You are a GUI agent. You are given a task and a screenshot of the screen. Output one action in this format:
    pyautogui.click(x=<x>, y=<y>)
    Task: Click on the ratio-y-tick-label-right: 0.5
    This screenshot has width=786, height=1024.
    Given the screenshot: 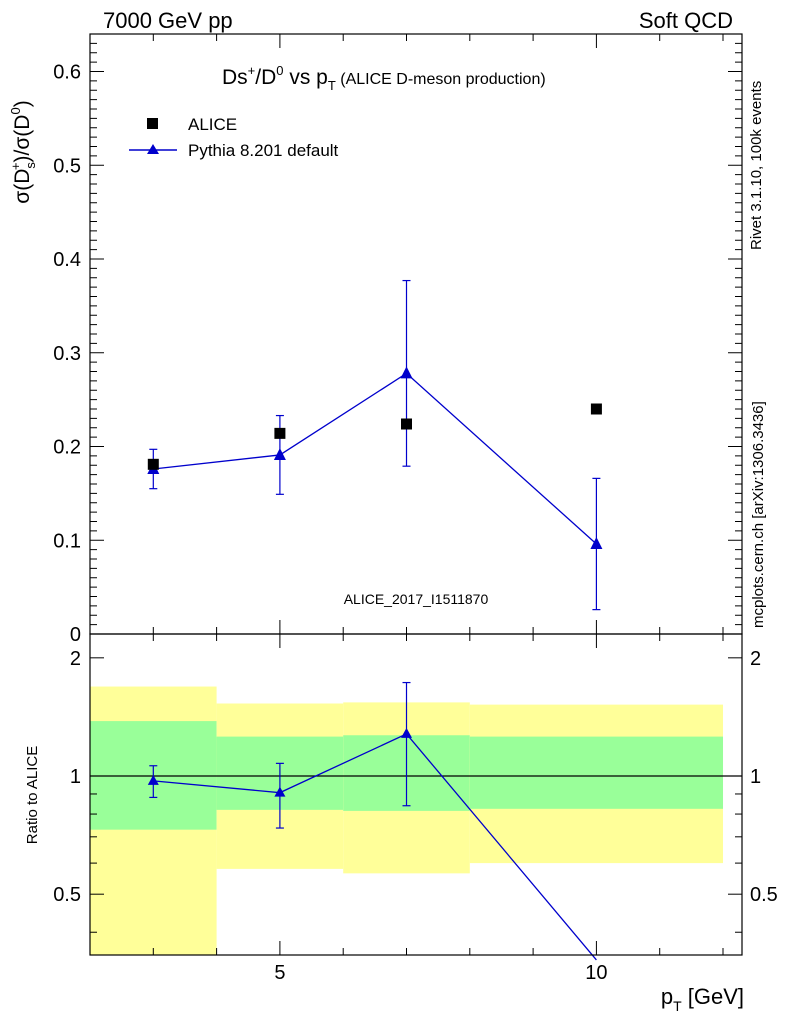 What is the action you would take?
    pyautogui.click(x=764, y=895)
    